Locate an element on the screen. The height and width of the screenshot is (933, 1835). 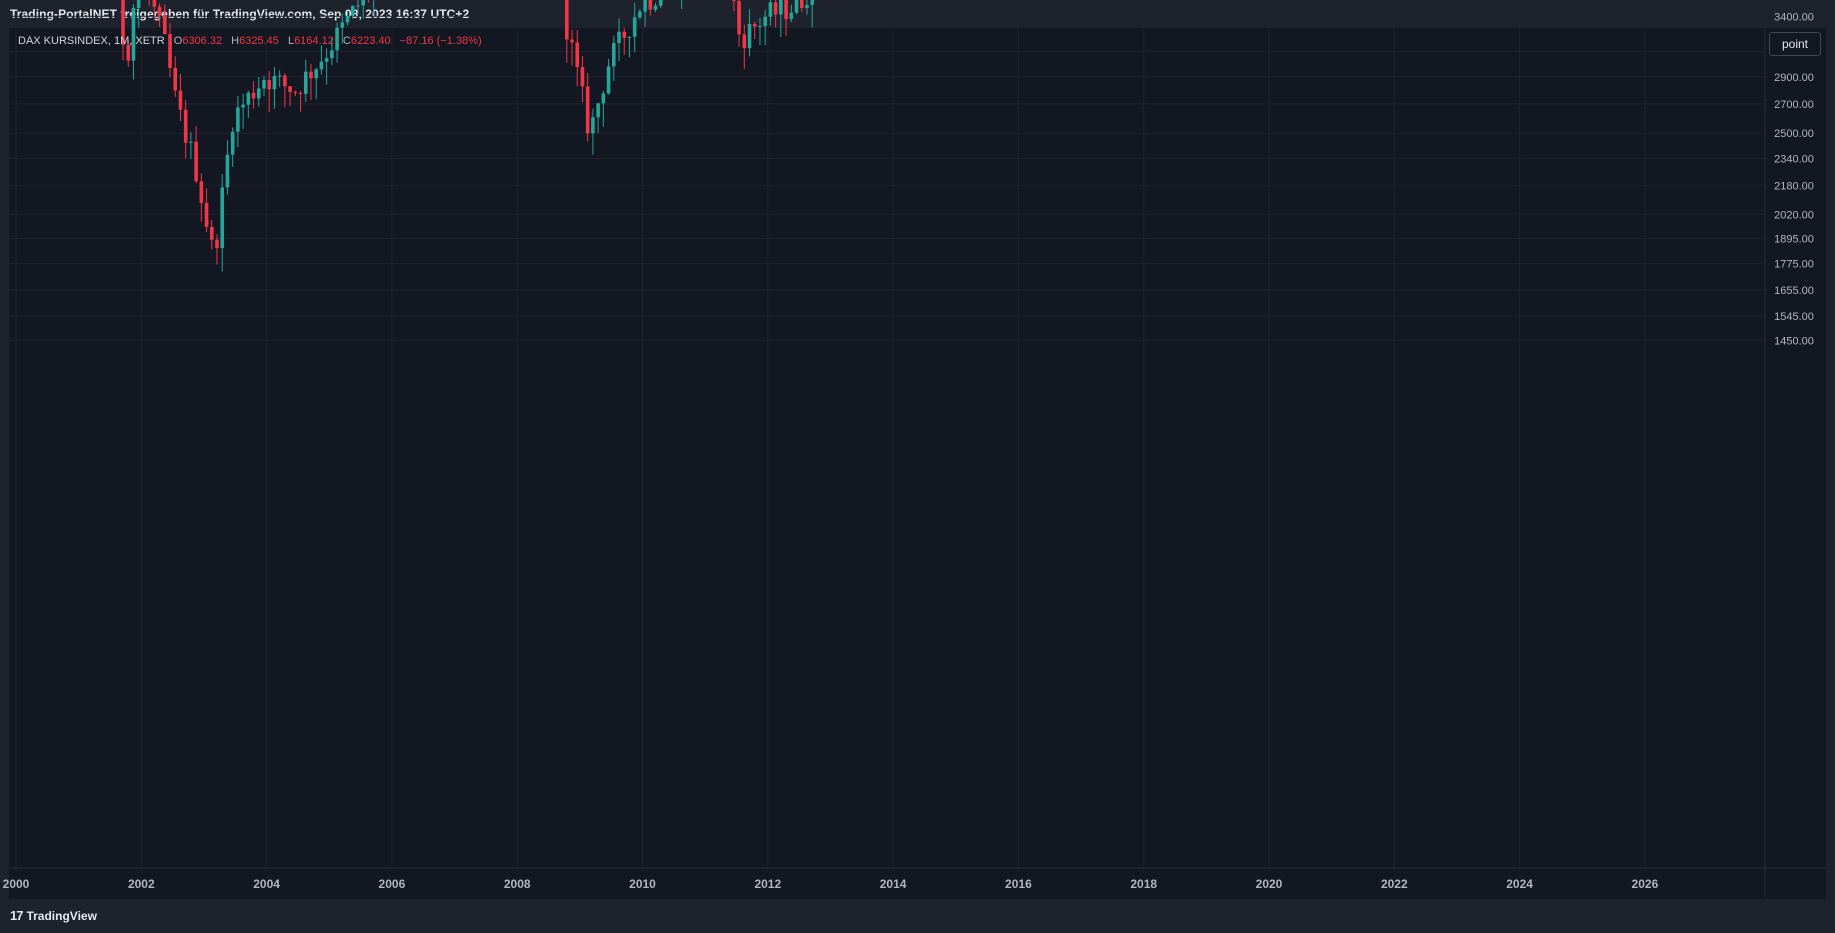
footer-bar is located at coordinates (917, 917).